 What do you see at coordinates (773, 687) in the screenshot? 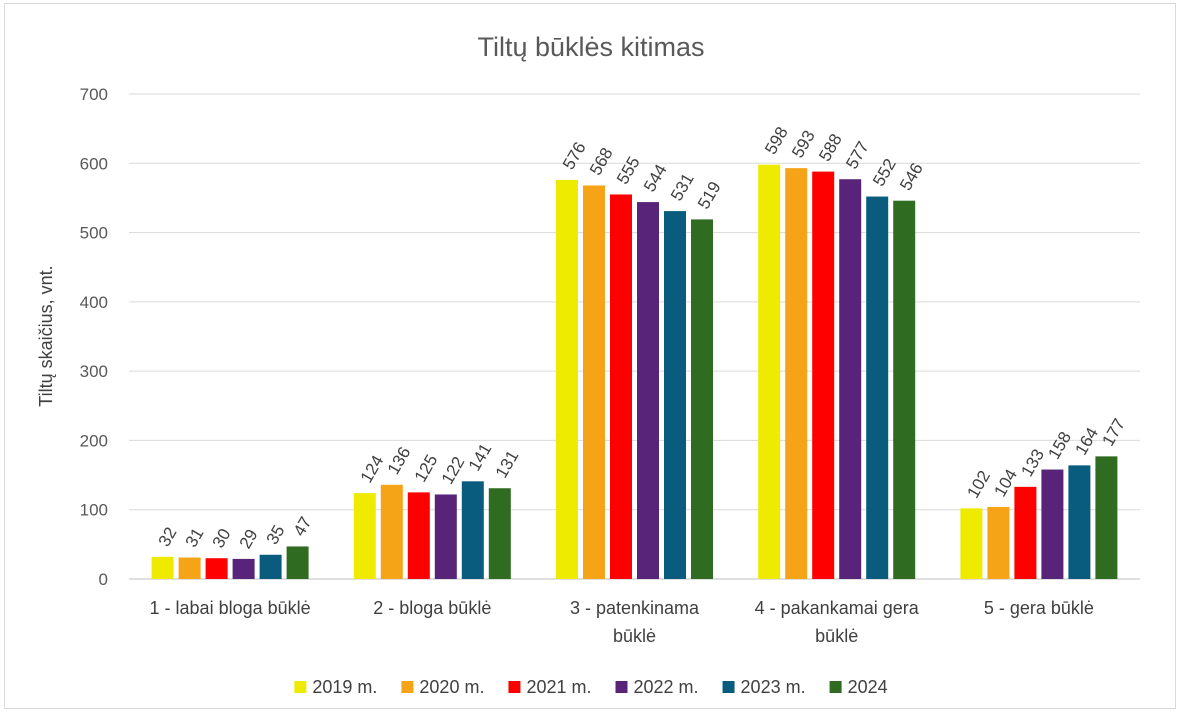
I see `legend-label: 2023 m.` at bounding box center [773, 687].